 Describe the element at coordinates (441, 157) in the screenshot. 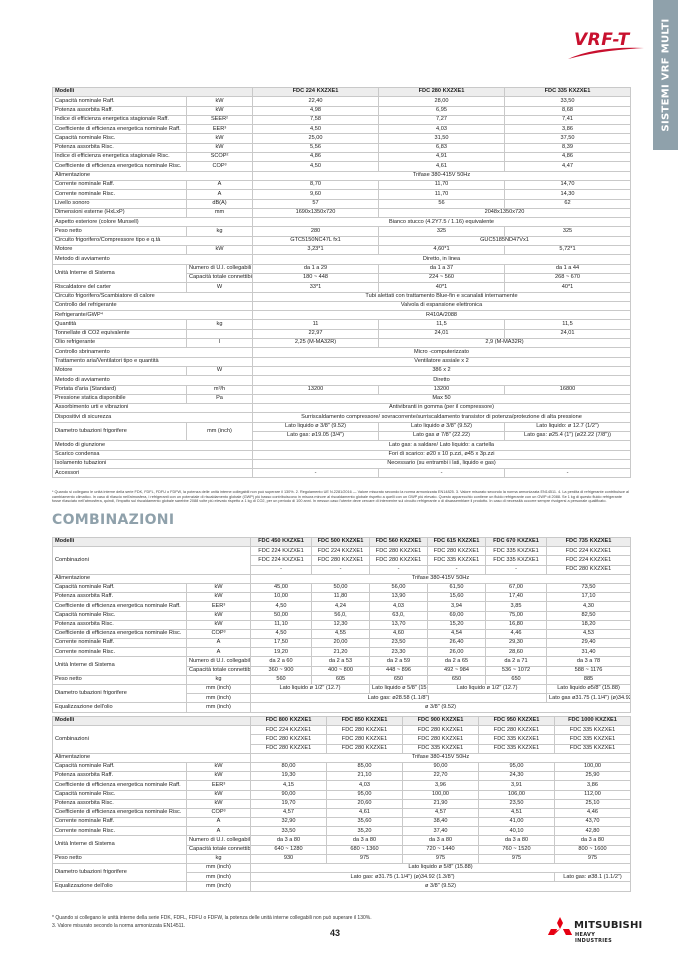

I see `value-cell: 4,91` at that location.